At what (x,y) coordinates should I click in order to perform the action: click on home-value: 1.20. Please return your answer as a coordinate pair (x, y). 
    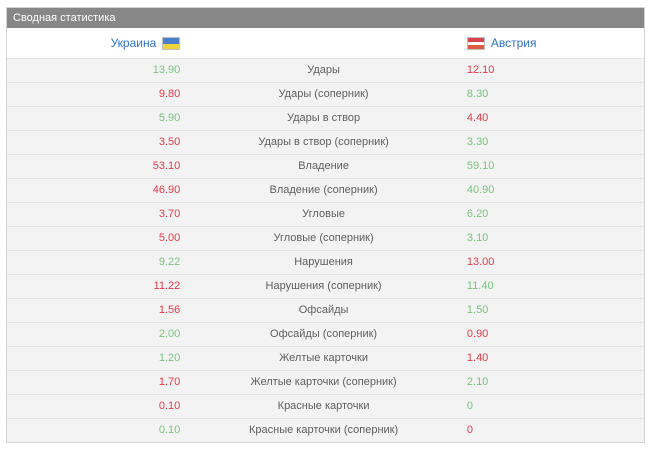
    Looking at the image, I should click on (169, 358).